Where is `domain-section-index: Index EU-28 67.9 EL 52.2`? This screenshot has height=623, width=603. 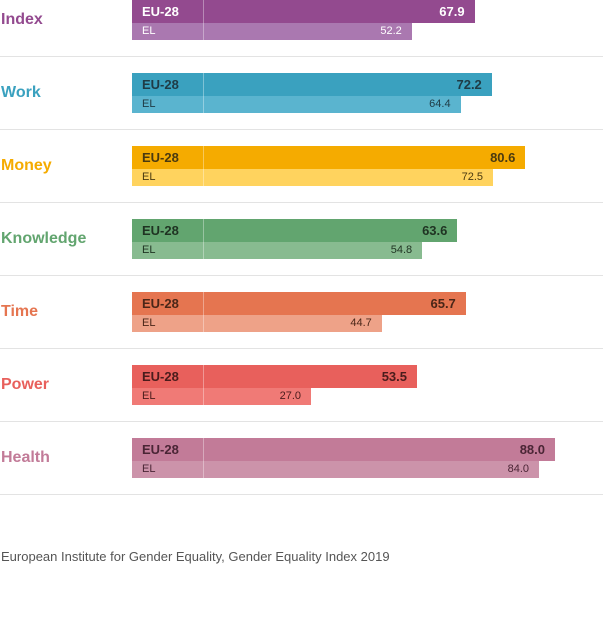 domain-section-index: Index EU-28 67.9 EL 52.2 is located at coordinates (301, 36).